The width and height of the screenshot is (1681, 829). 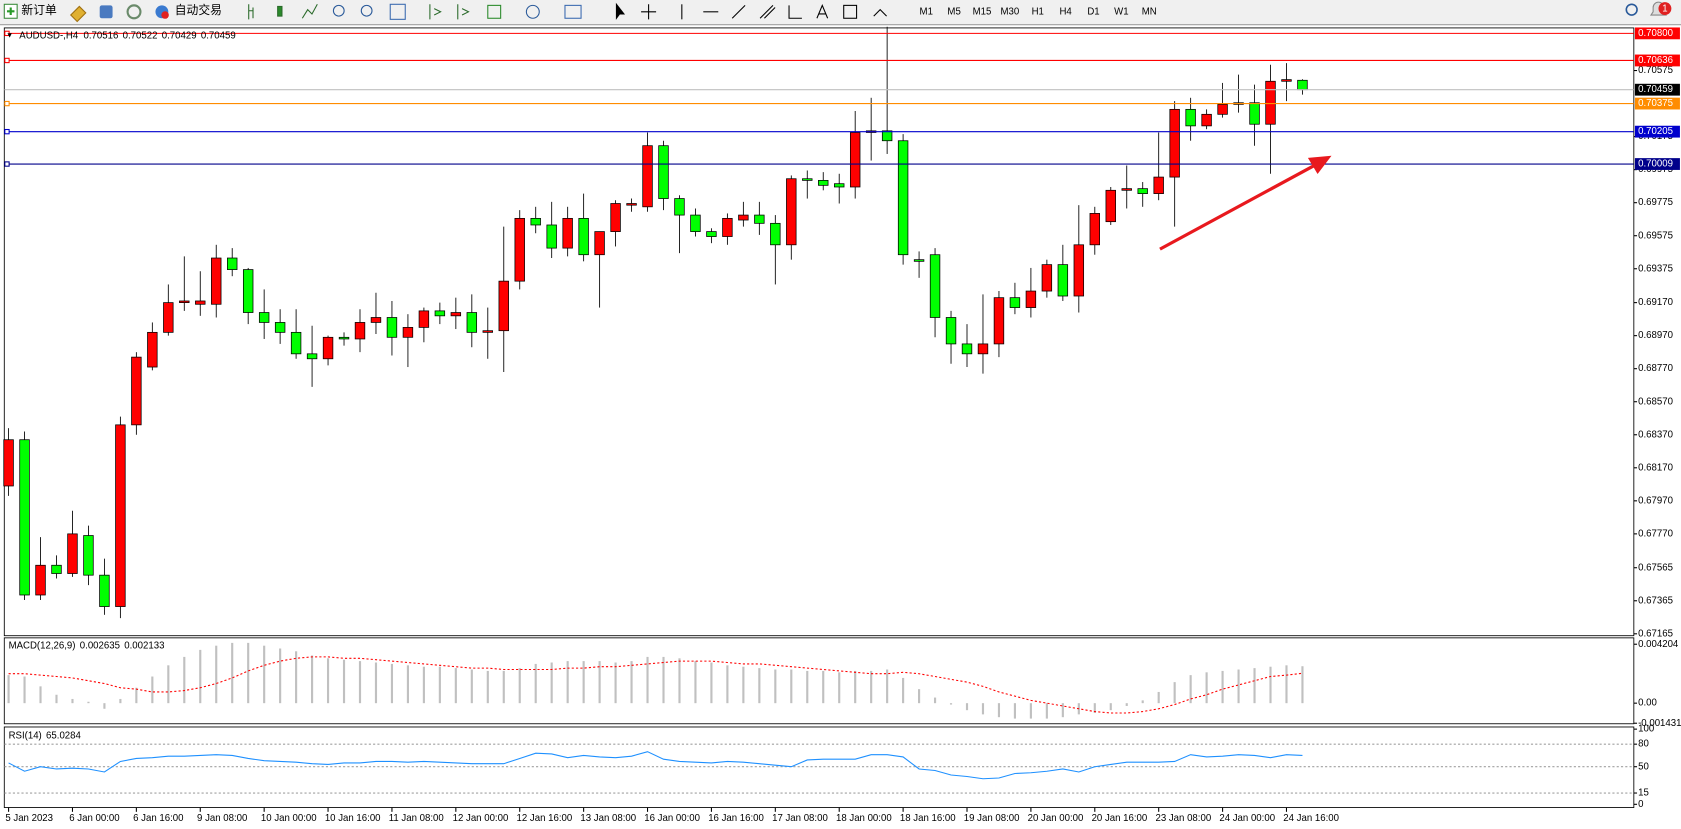 What do you see at coordinates (767, 11) in the screenshot?
I see `channel-icon` at bounding box center [767, 11].